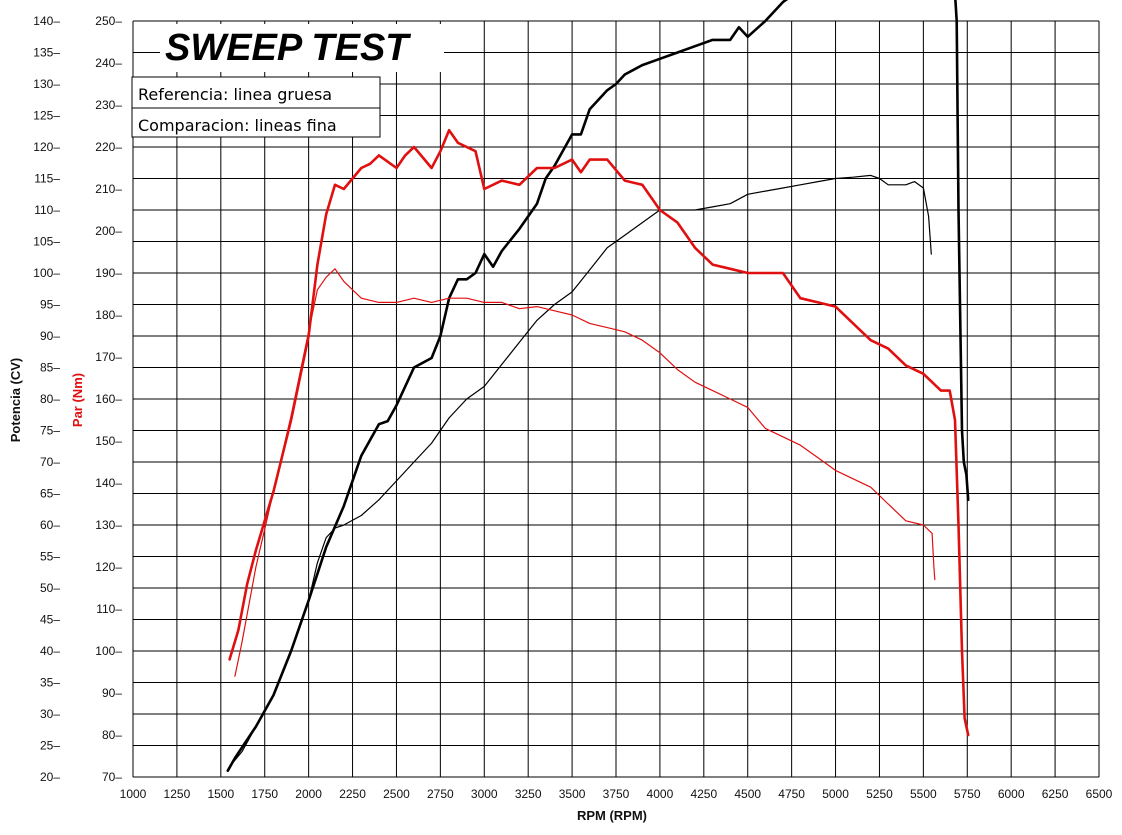 The width and height of the screenshot is (1122, 835). Describe the element at coordinates (50, 494) in the screenshot. I see `power-tick-label: 65–` at that location.